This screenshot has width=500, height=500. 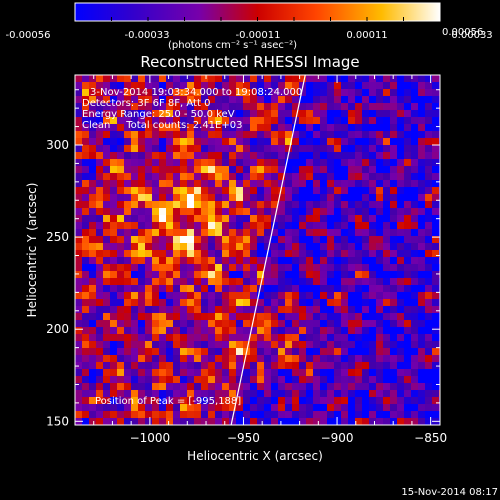 I want to click on colorbar-tick-label: -0.00033, so click(x=147, y=35).